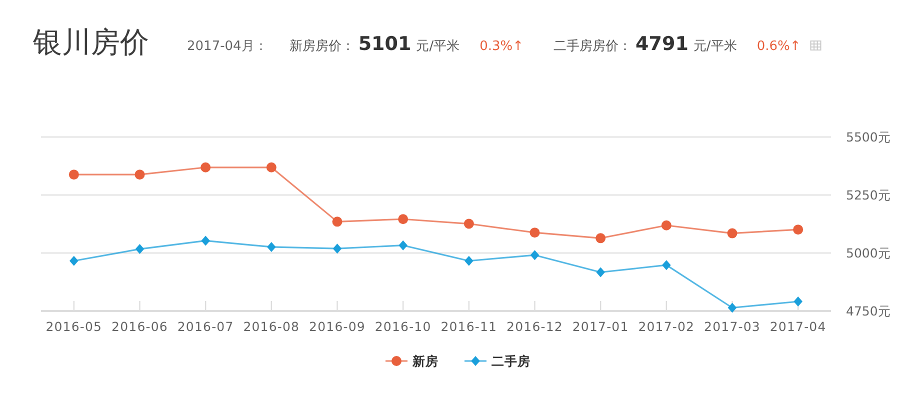 Image resolution: width=917 pixels, height=400 pixels. Describe the element at coordinates (511, 361) in the screenshot. I see `legend-label: 二手房` at that location.